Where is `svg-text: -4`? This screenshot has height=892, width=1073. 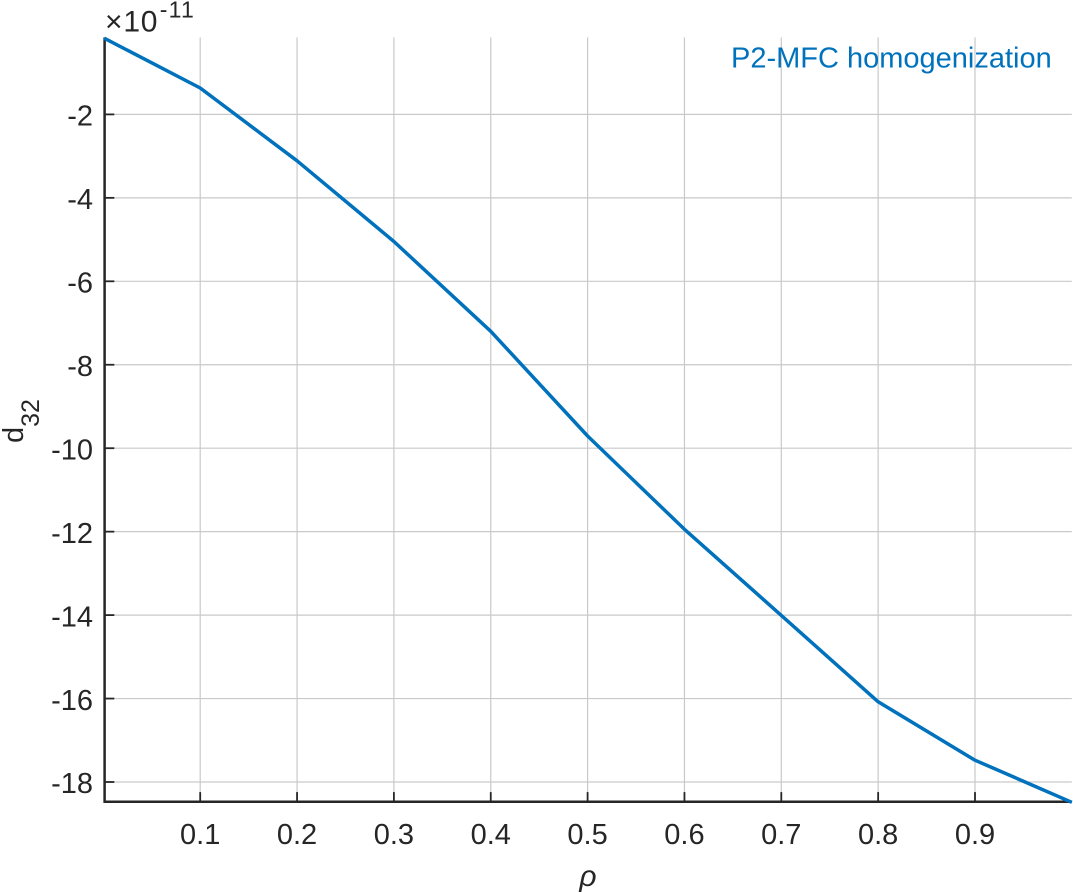
svg-text: -4 is located at coordinates (80, 200).